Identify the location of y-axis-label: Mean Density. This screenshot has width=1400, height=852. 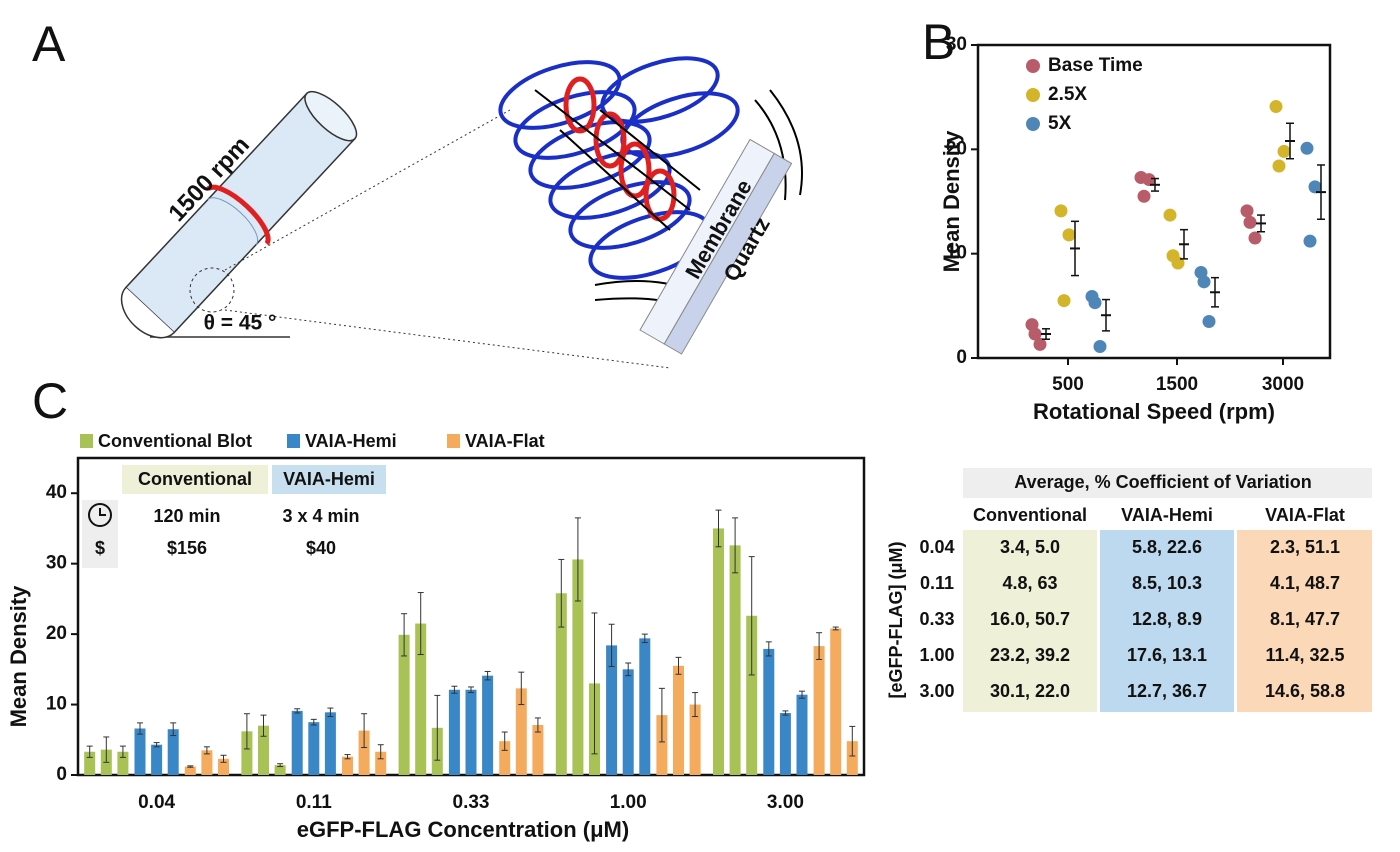
(951, 201).